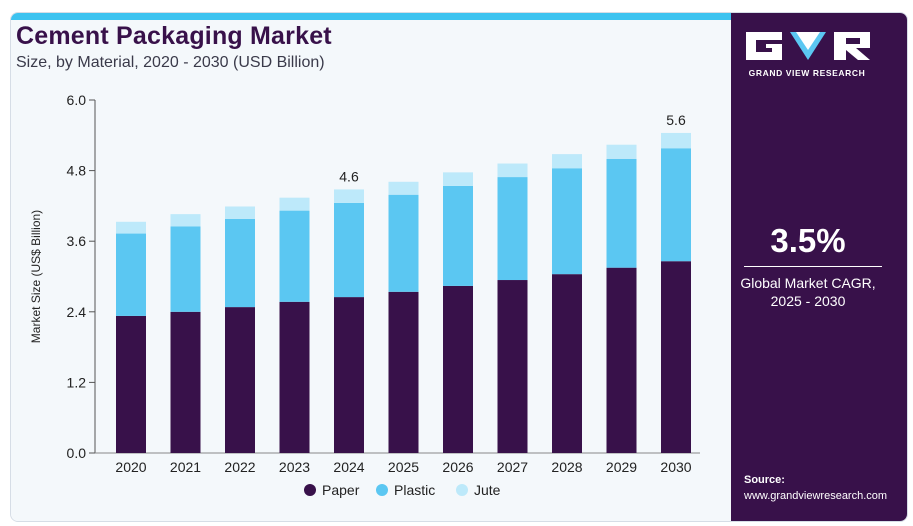 Image resolution: width=913 pixels, height=526 pixels. What do you see at coordinates (621, 360) in the screenshot?
I see `bar-paper-2029` at bounding box center [621, 360].